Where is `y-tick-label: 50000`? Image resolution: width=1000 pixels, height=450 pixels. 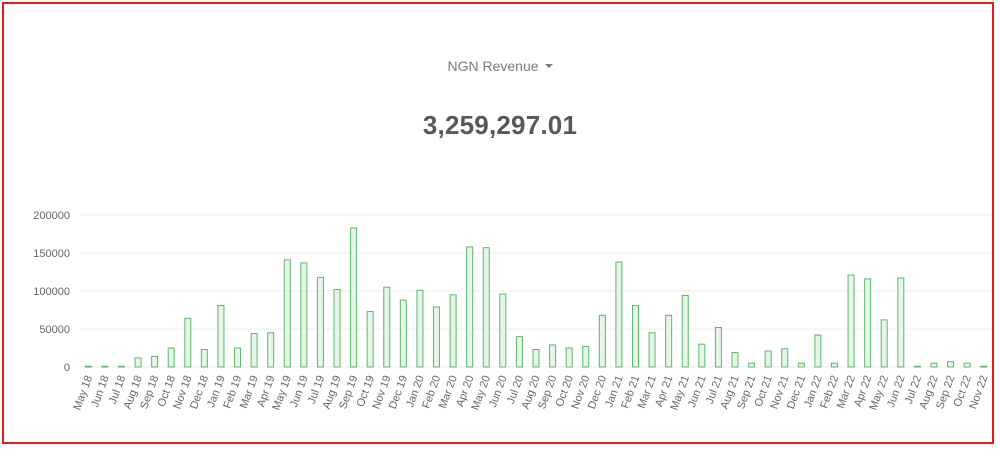 y-tick-label: 50000 is located at coordinates (54, 330).